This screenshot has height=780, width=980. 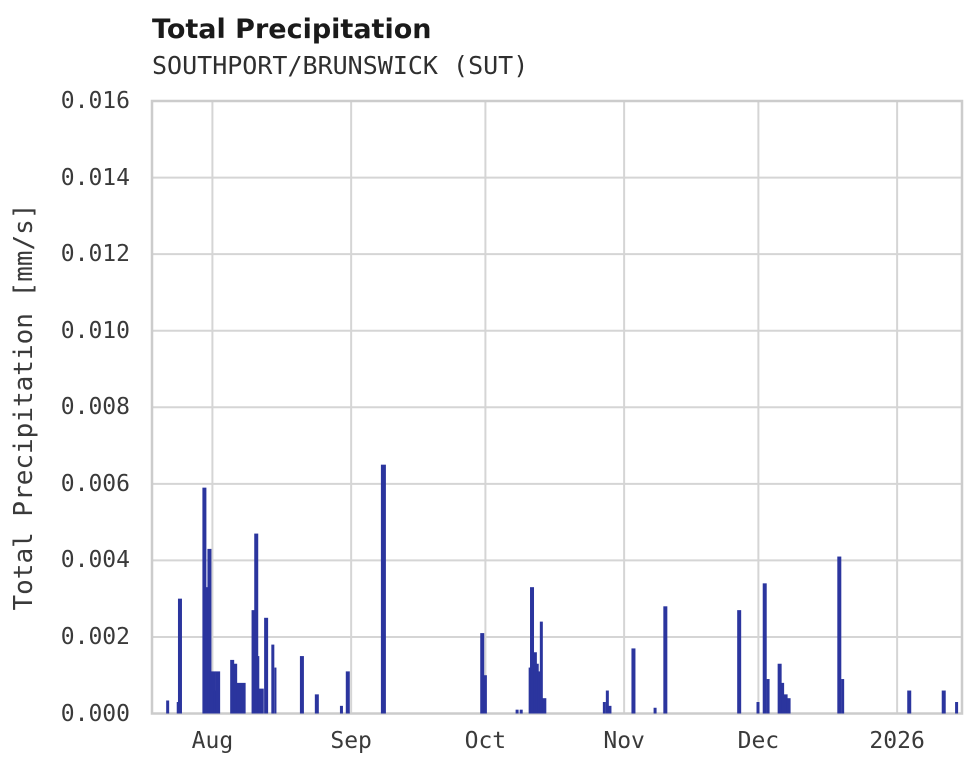 I want to click on chart-title: Total Precipitation, so click(x=292, y=29).